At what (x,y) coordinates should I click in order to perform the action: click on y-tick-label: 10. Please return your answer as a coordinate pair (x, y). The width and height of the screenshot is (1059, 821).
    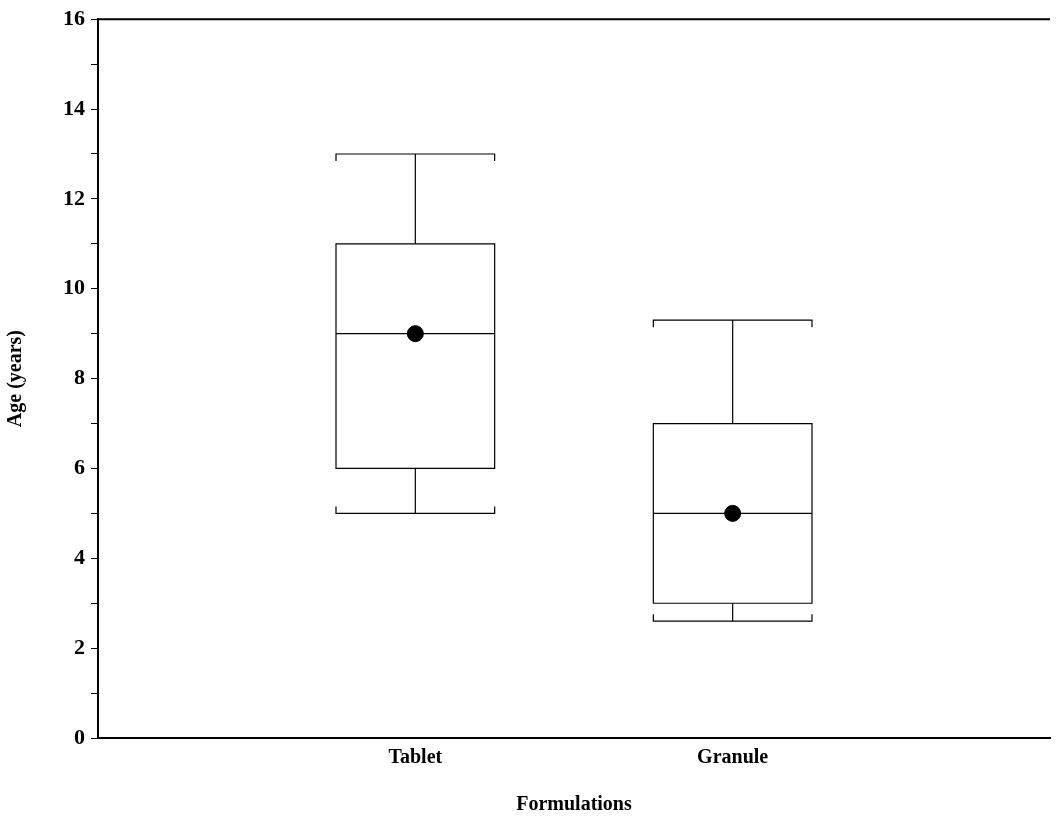
    Looking at the image, I should click on (74, 287).